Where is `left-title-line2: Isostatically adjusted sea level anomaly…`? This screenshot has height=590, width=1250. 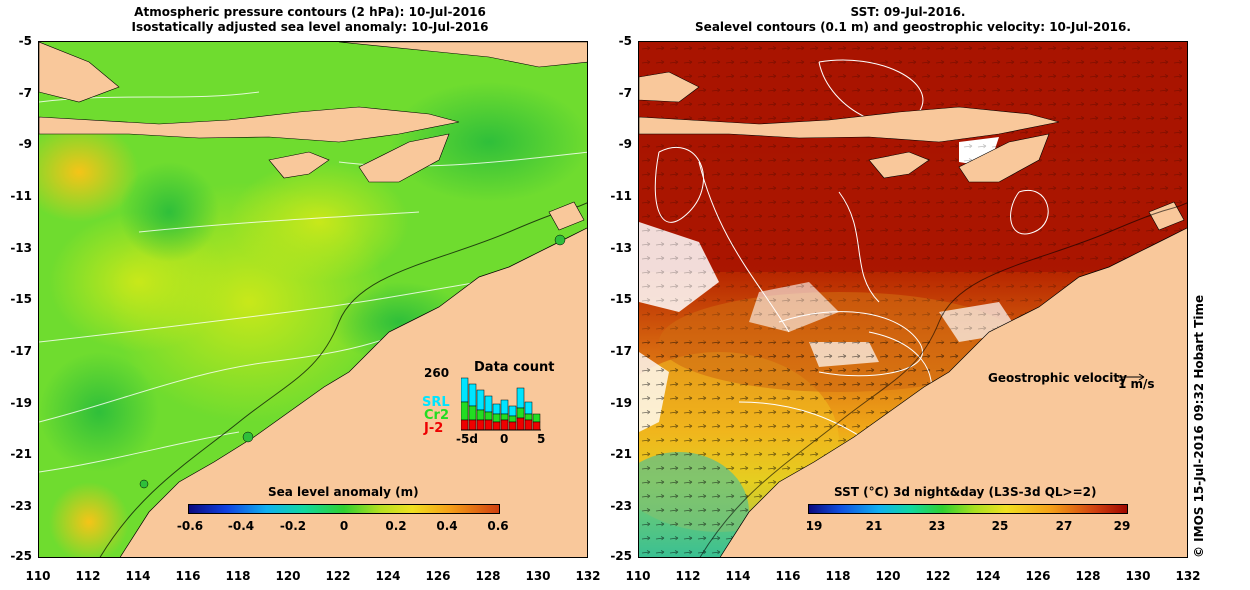
left-title-line2: Isostatically adjusted sea level anomaly… is located at coordinates (310, 27).